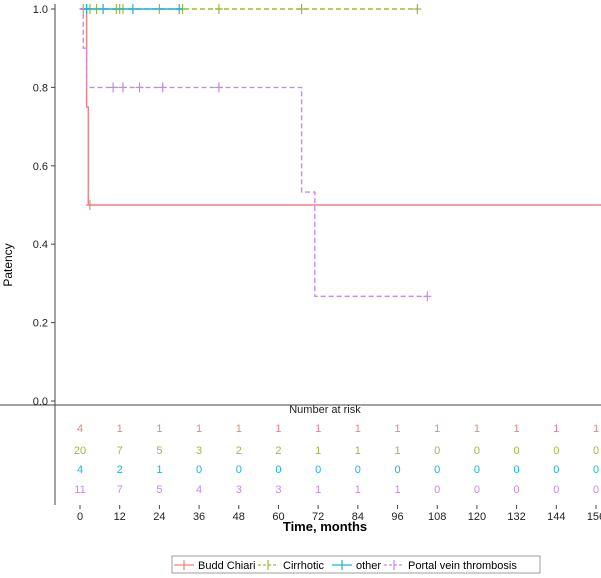  What do you see at coordinates (40, 167) in the screenshot?
I see `y-tick-label: 0.6` at bounding box center [40, 167].